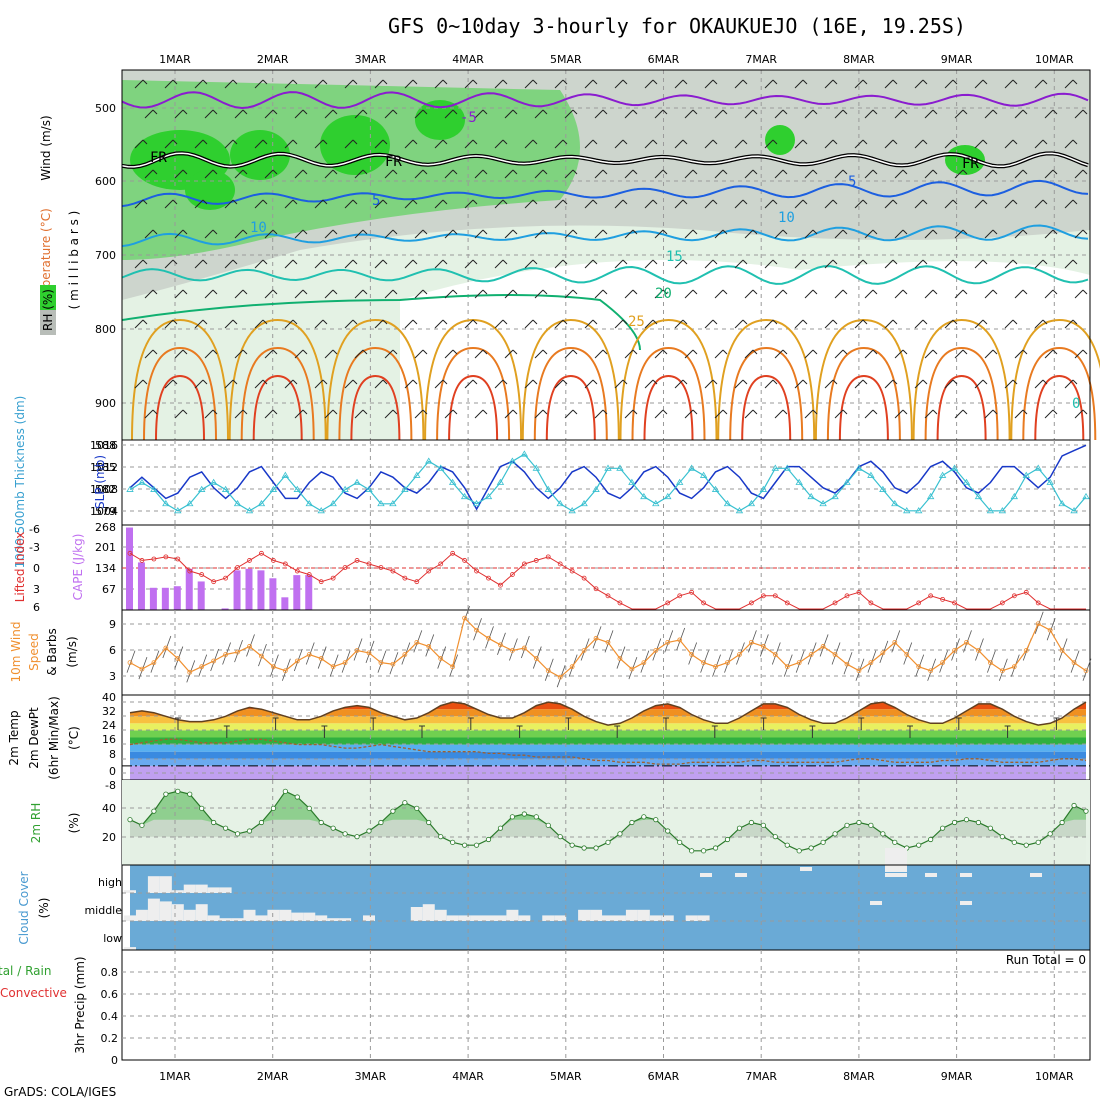  Describe the element at coordinates (36, 823) in the screenshot. I see `ylabel-rh2m: 2m RH` at that location.